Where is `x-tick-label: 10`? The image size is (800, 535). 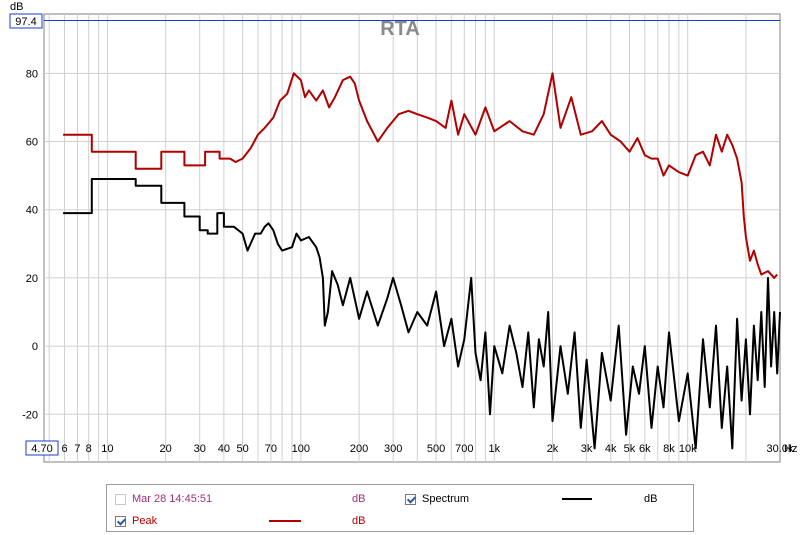 x-tick-label: 10 is located at coordinates (107, 449).